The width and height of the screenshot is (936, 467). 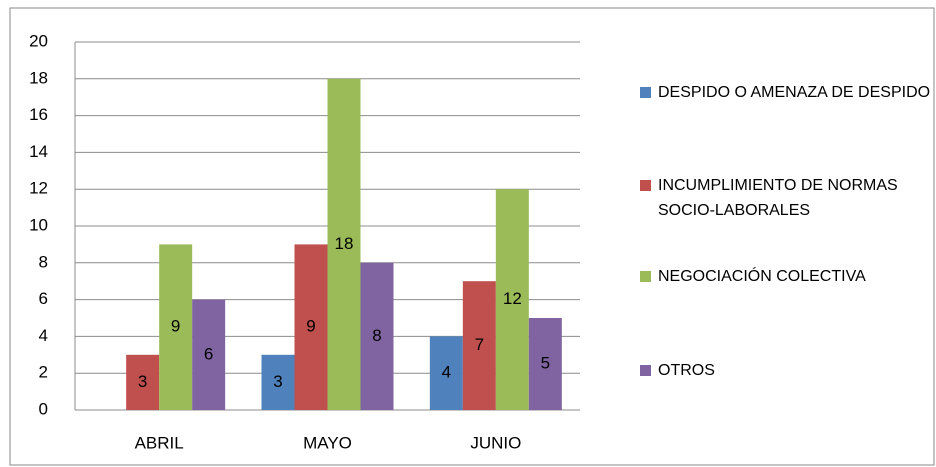 What do you see at coordinates (43, 261) in the screenshot?
I see `y-tick-label: 8` at bounding box center [43, 261].